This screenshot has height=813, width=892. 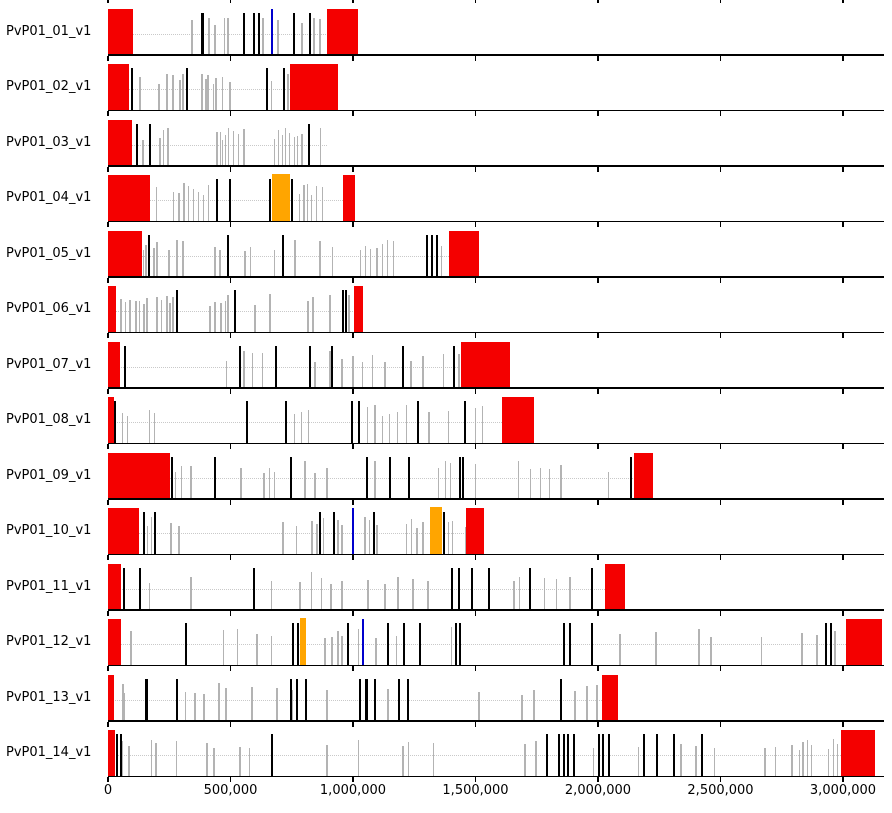 What do you see at coordinates (446, 197) in the screenshot?
I see `chromosome-row: PvP01_04_v1` at bounding box center [446, 197].